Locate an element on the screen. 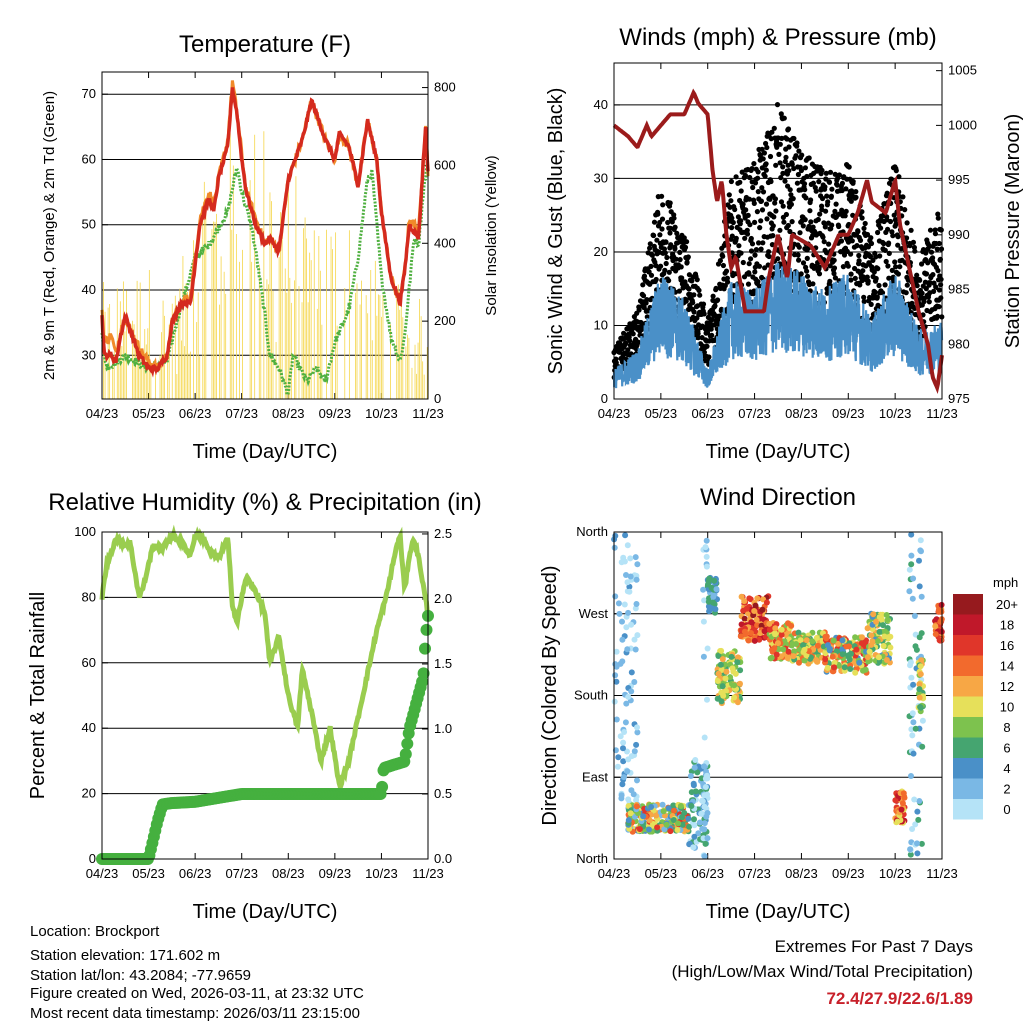 This screenshot has height=1024, width=1024. x-tick-label: 09/23 is located at coordinates (848, 873).